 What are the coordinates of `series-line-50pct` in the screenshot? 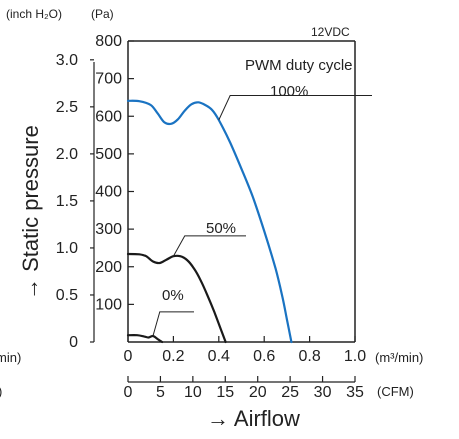 It's located at (176, 298).